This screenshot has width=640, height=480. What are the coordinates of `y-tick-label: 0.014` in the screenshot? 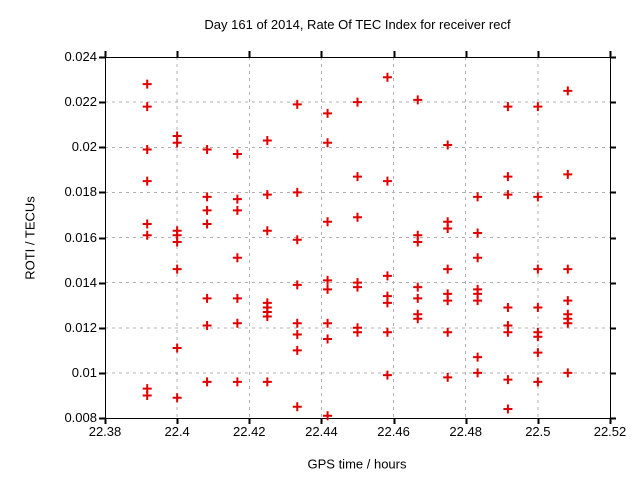 It's located at (80, 282).